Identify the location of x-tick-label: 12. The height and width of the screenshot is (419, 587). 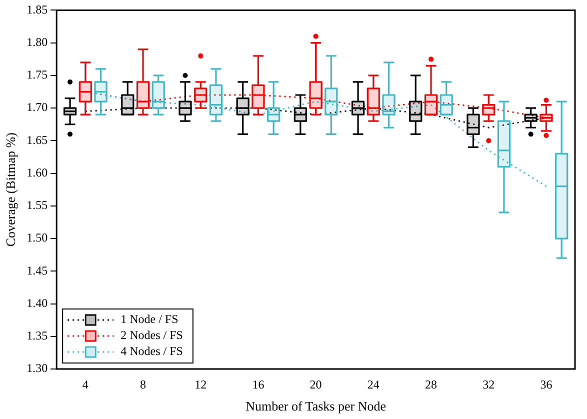
(200, 384).